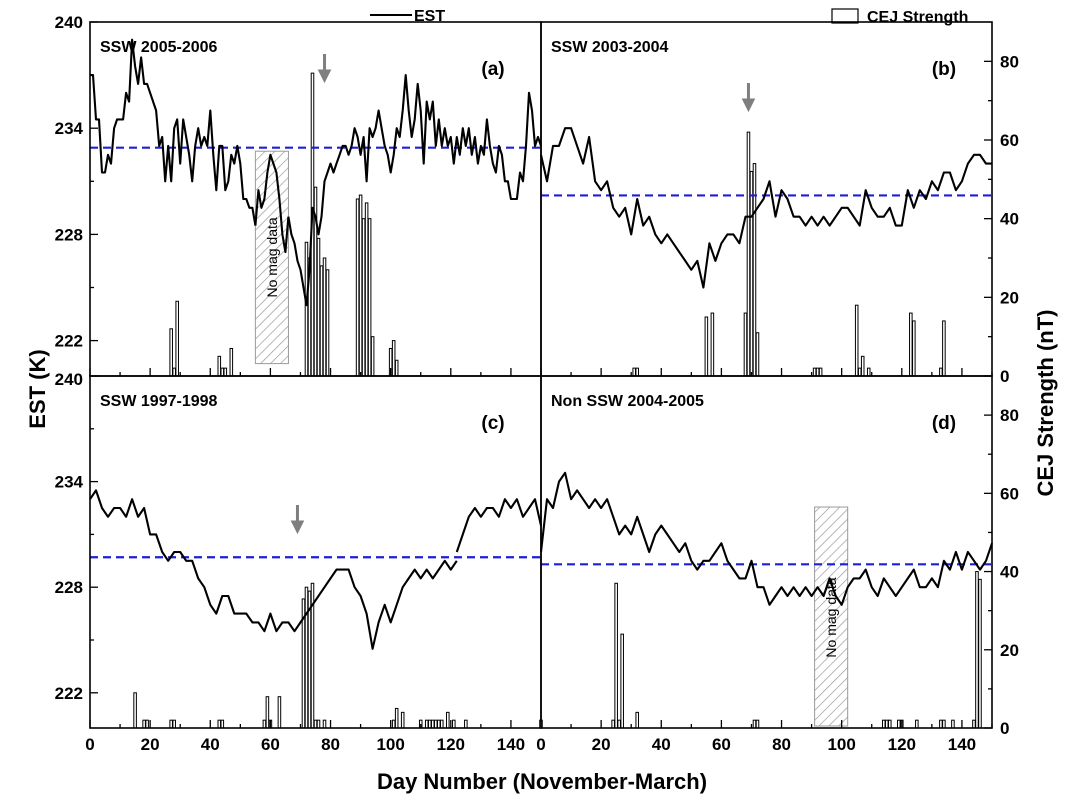  I want to click on y-axis-right-title: CEJ Strength (nT), so click(1045, 403).